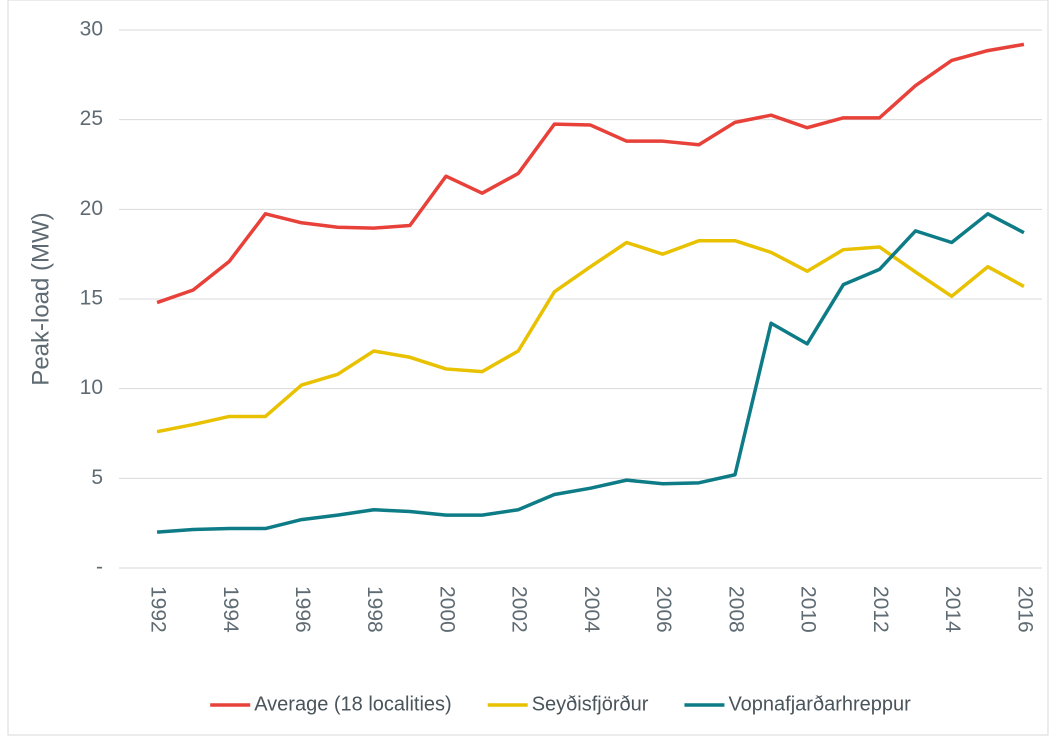  Describe the element at coordinates (230, 609) in the screenshot. I see `x-tick-label: 1994` at that location.